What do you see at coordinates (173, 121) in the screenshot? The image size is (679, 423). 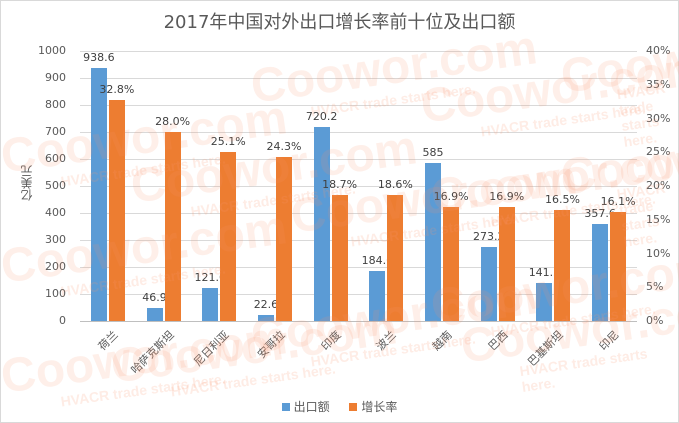 I see `data-label-growth: 28.0%` at bounding box center [173, 121].